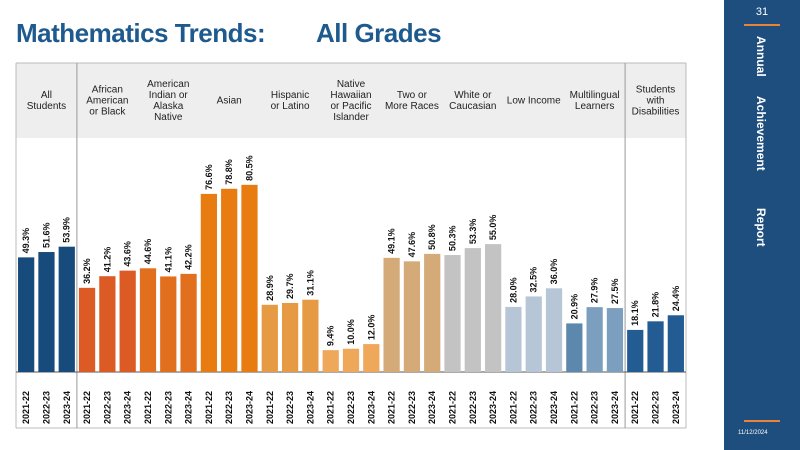  What do you see at coordinates (554, 272) in the screenshot?
I see `data-label: 36.0%` at bounding box center [554, 272].